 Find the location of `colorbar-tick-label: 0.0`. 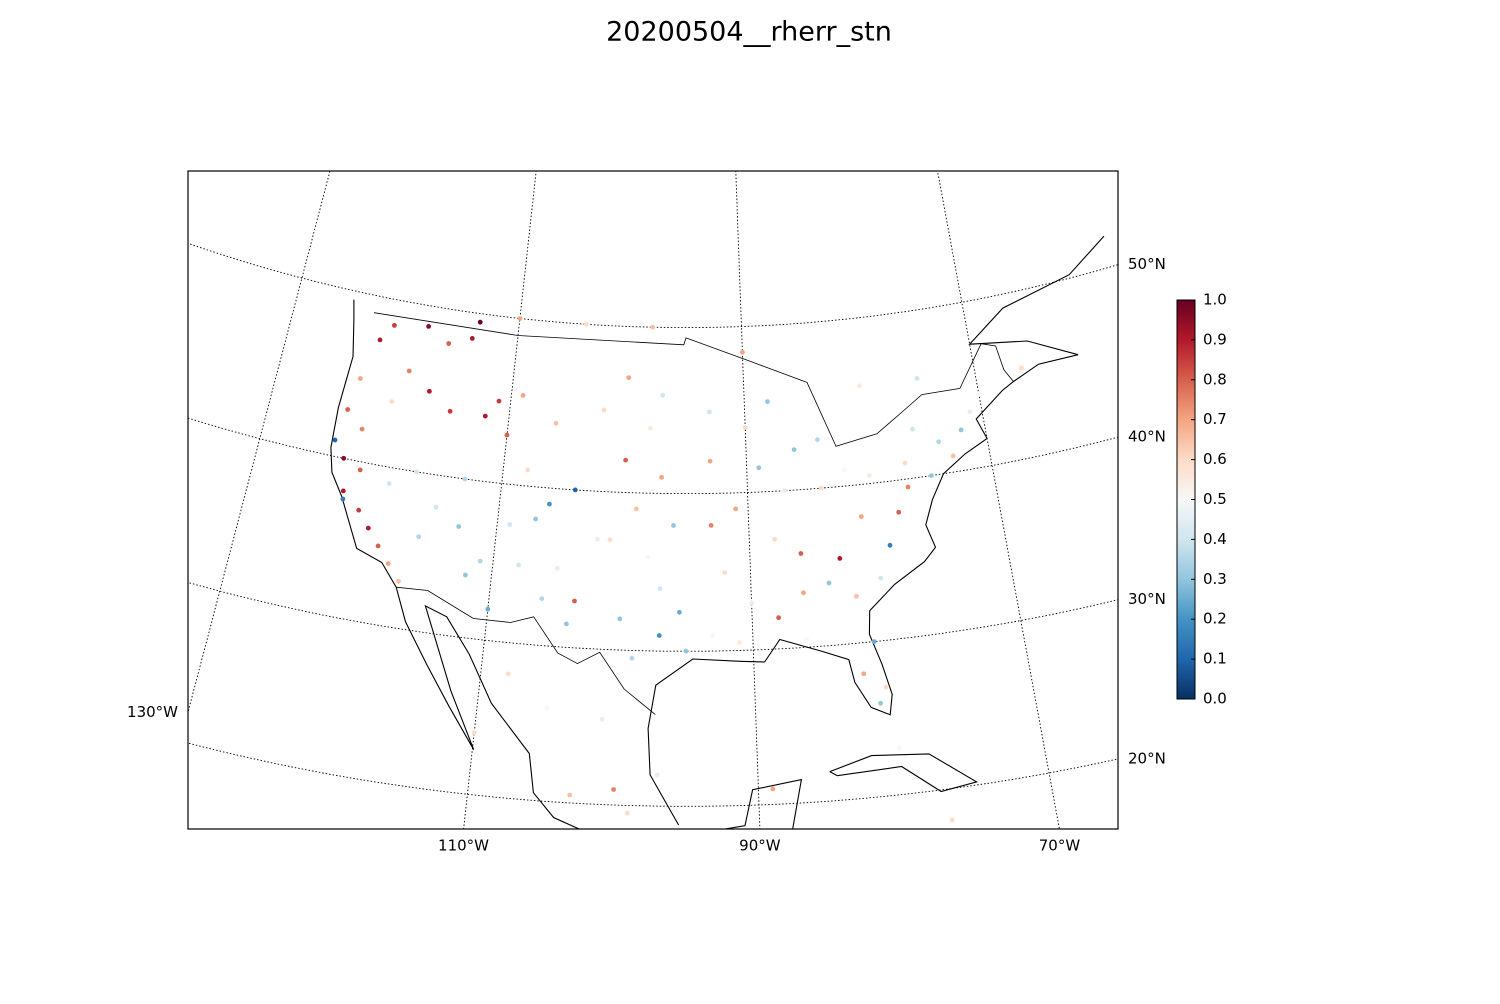

colorbar-tick-label: 0.0 is located at coordinates (1215, 699).